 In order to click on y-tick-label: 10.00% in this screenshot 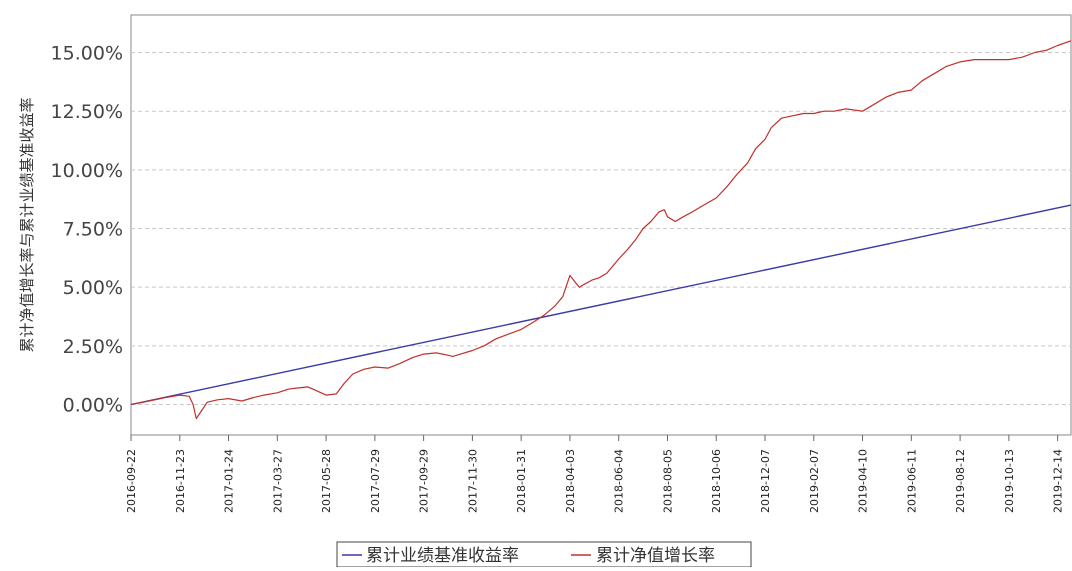, I will do `click(87, 171)`.